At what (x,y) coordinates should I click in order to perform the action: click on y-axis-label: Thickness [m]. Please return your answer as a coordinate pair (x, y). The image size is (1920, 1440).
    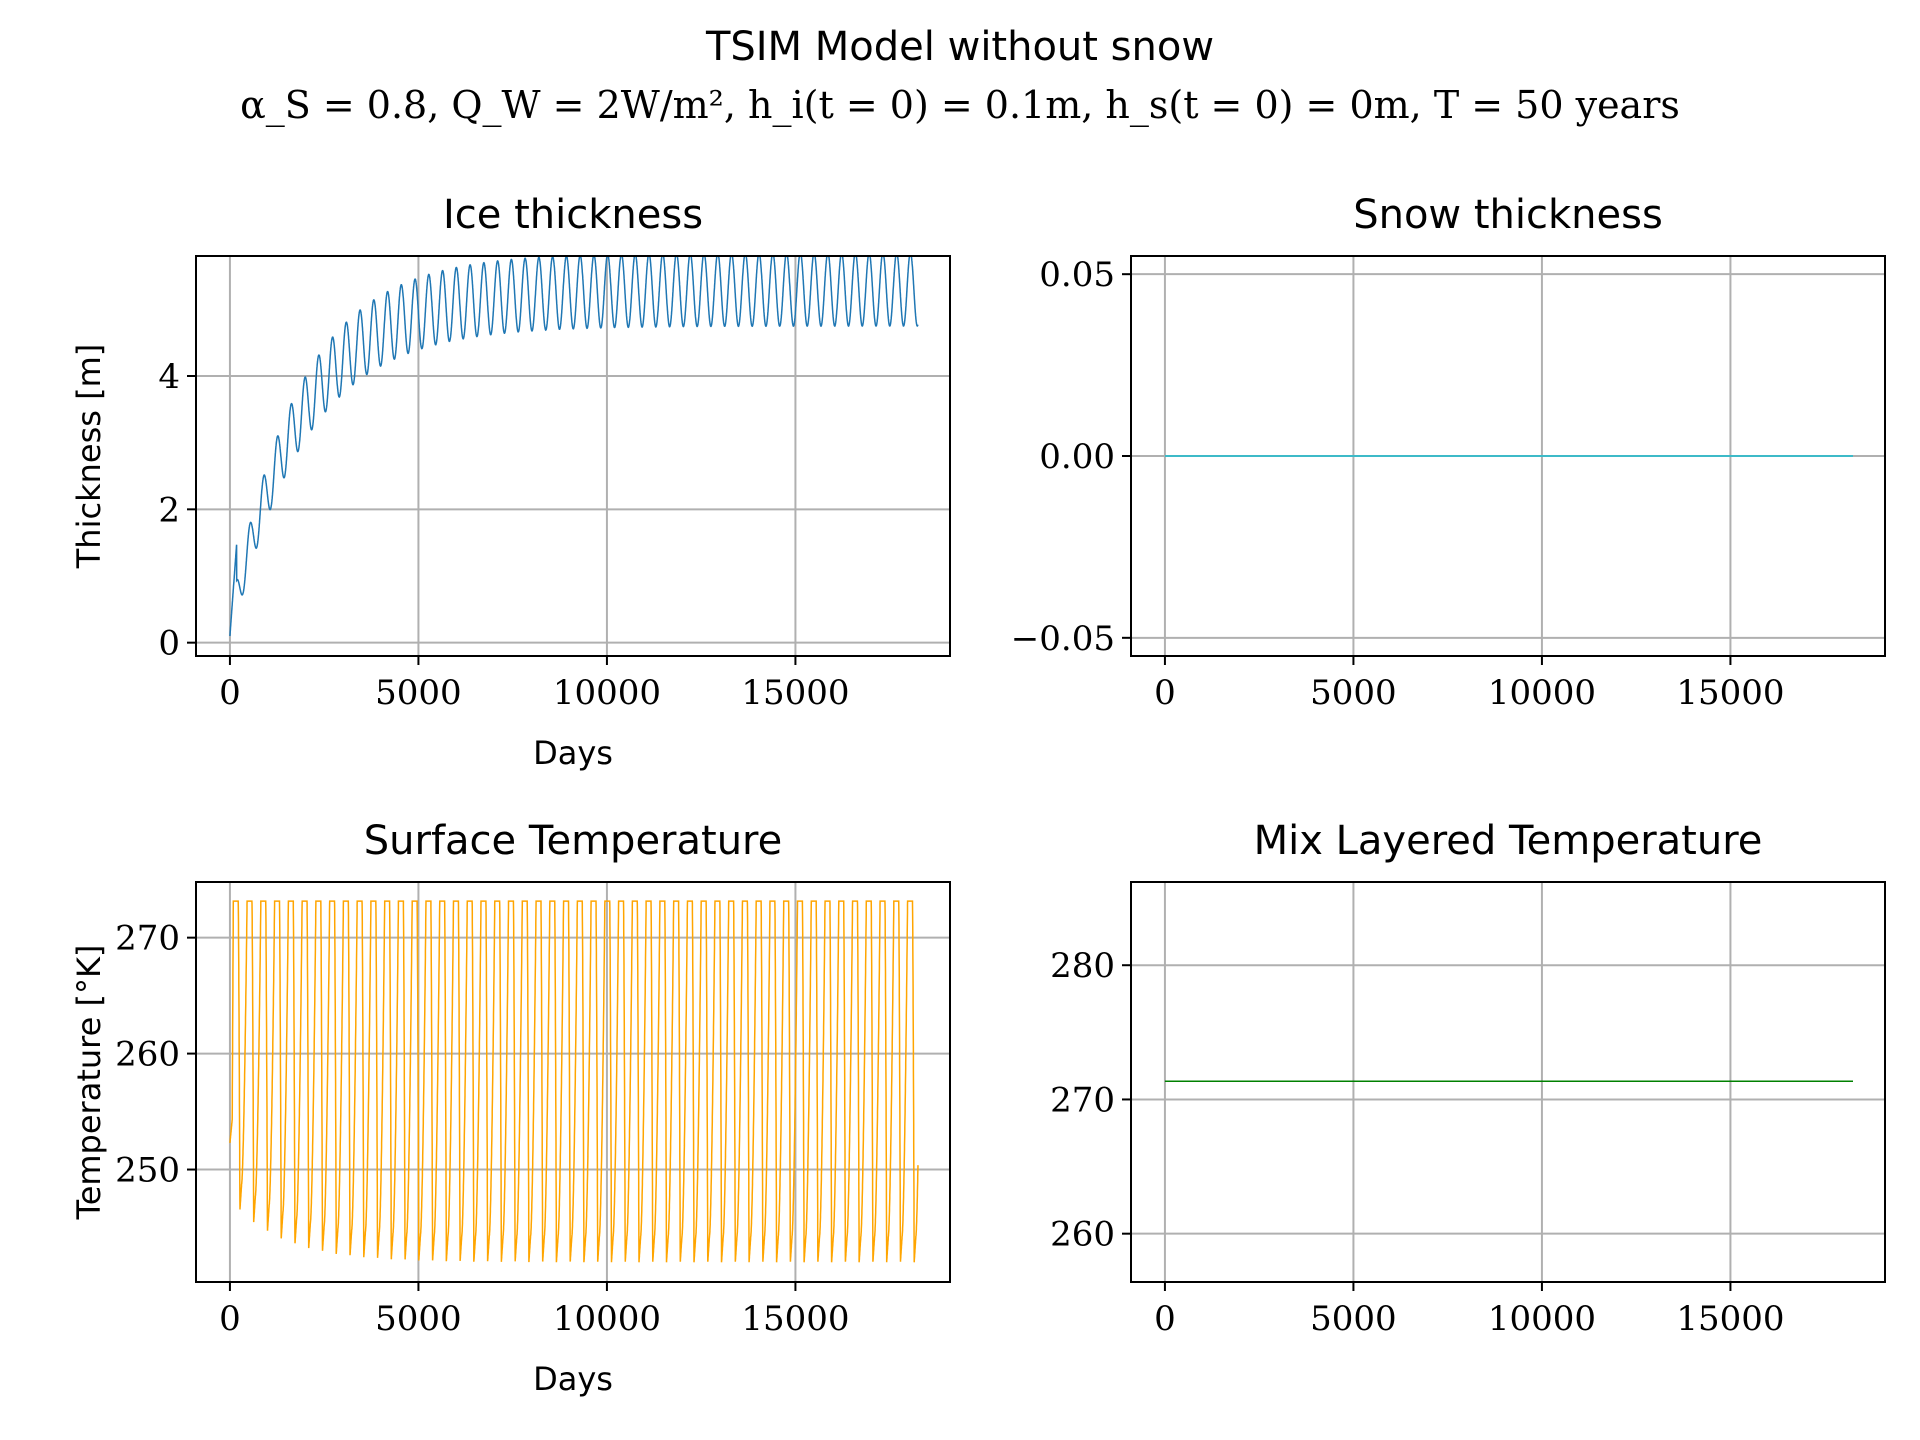
    Looking at the image, I should click on (89, 456).